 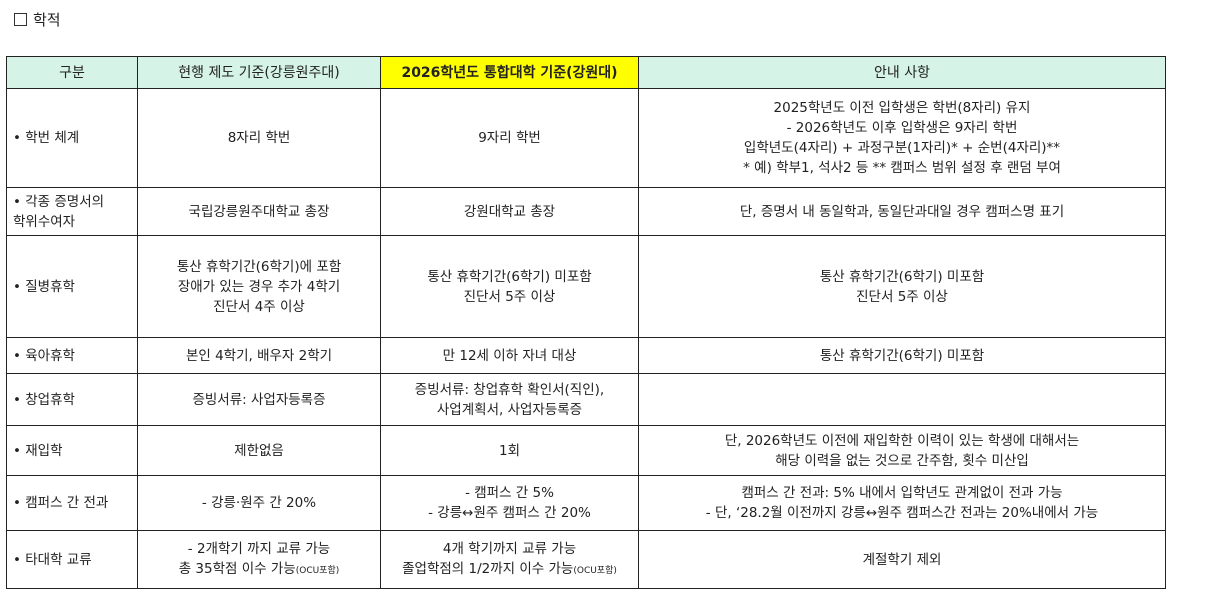 I want to click on cell-text: 단, 2026학년도 이전에 재입학한 이력이 있는 학생에 대해서는, so click(x=902, y=440).